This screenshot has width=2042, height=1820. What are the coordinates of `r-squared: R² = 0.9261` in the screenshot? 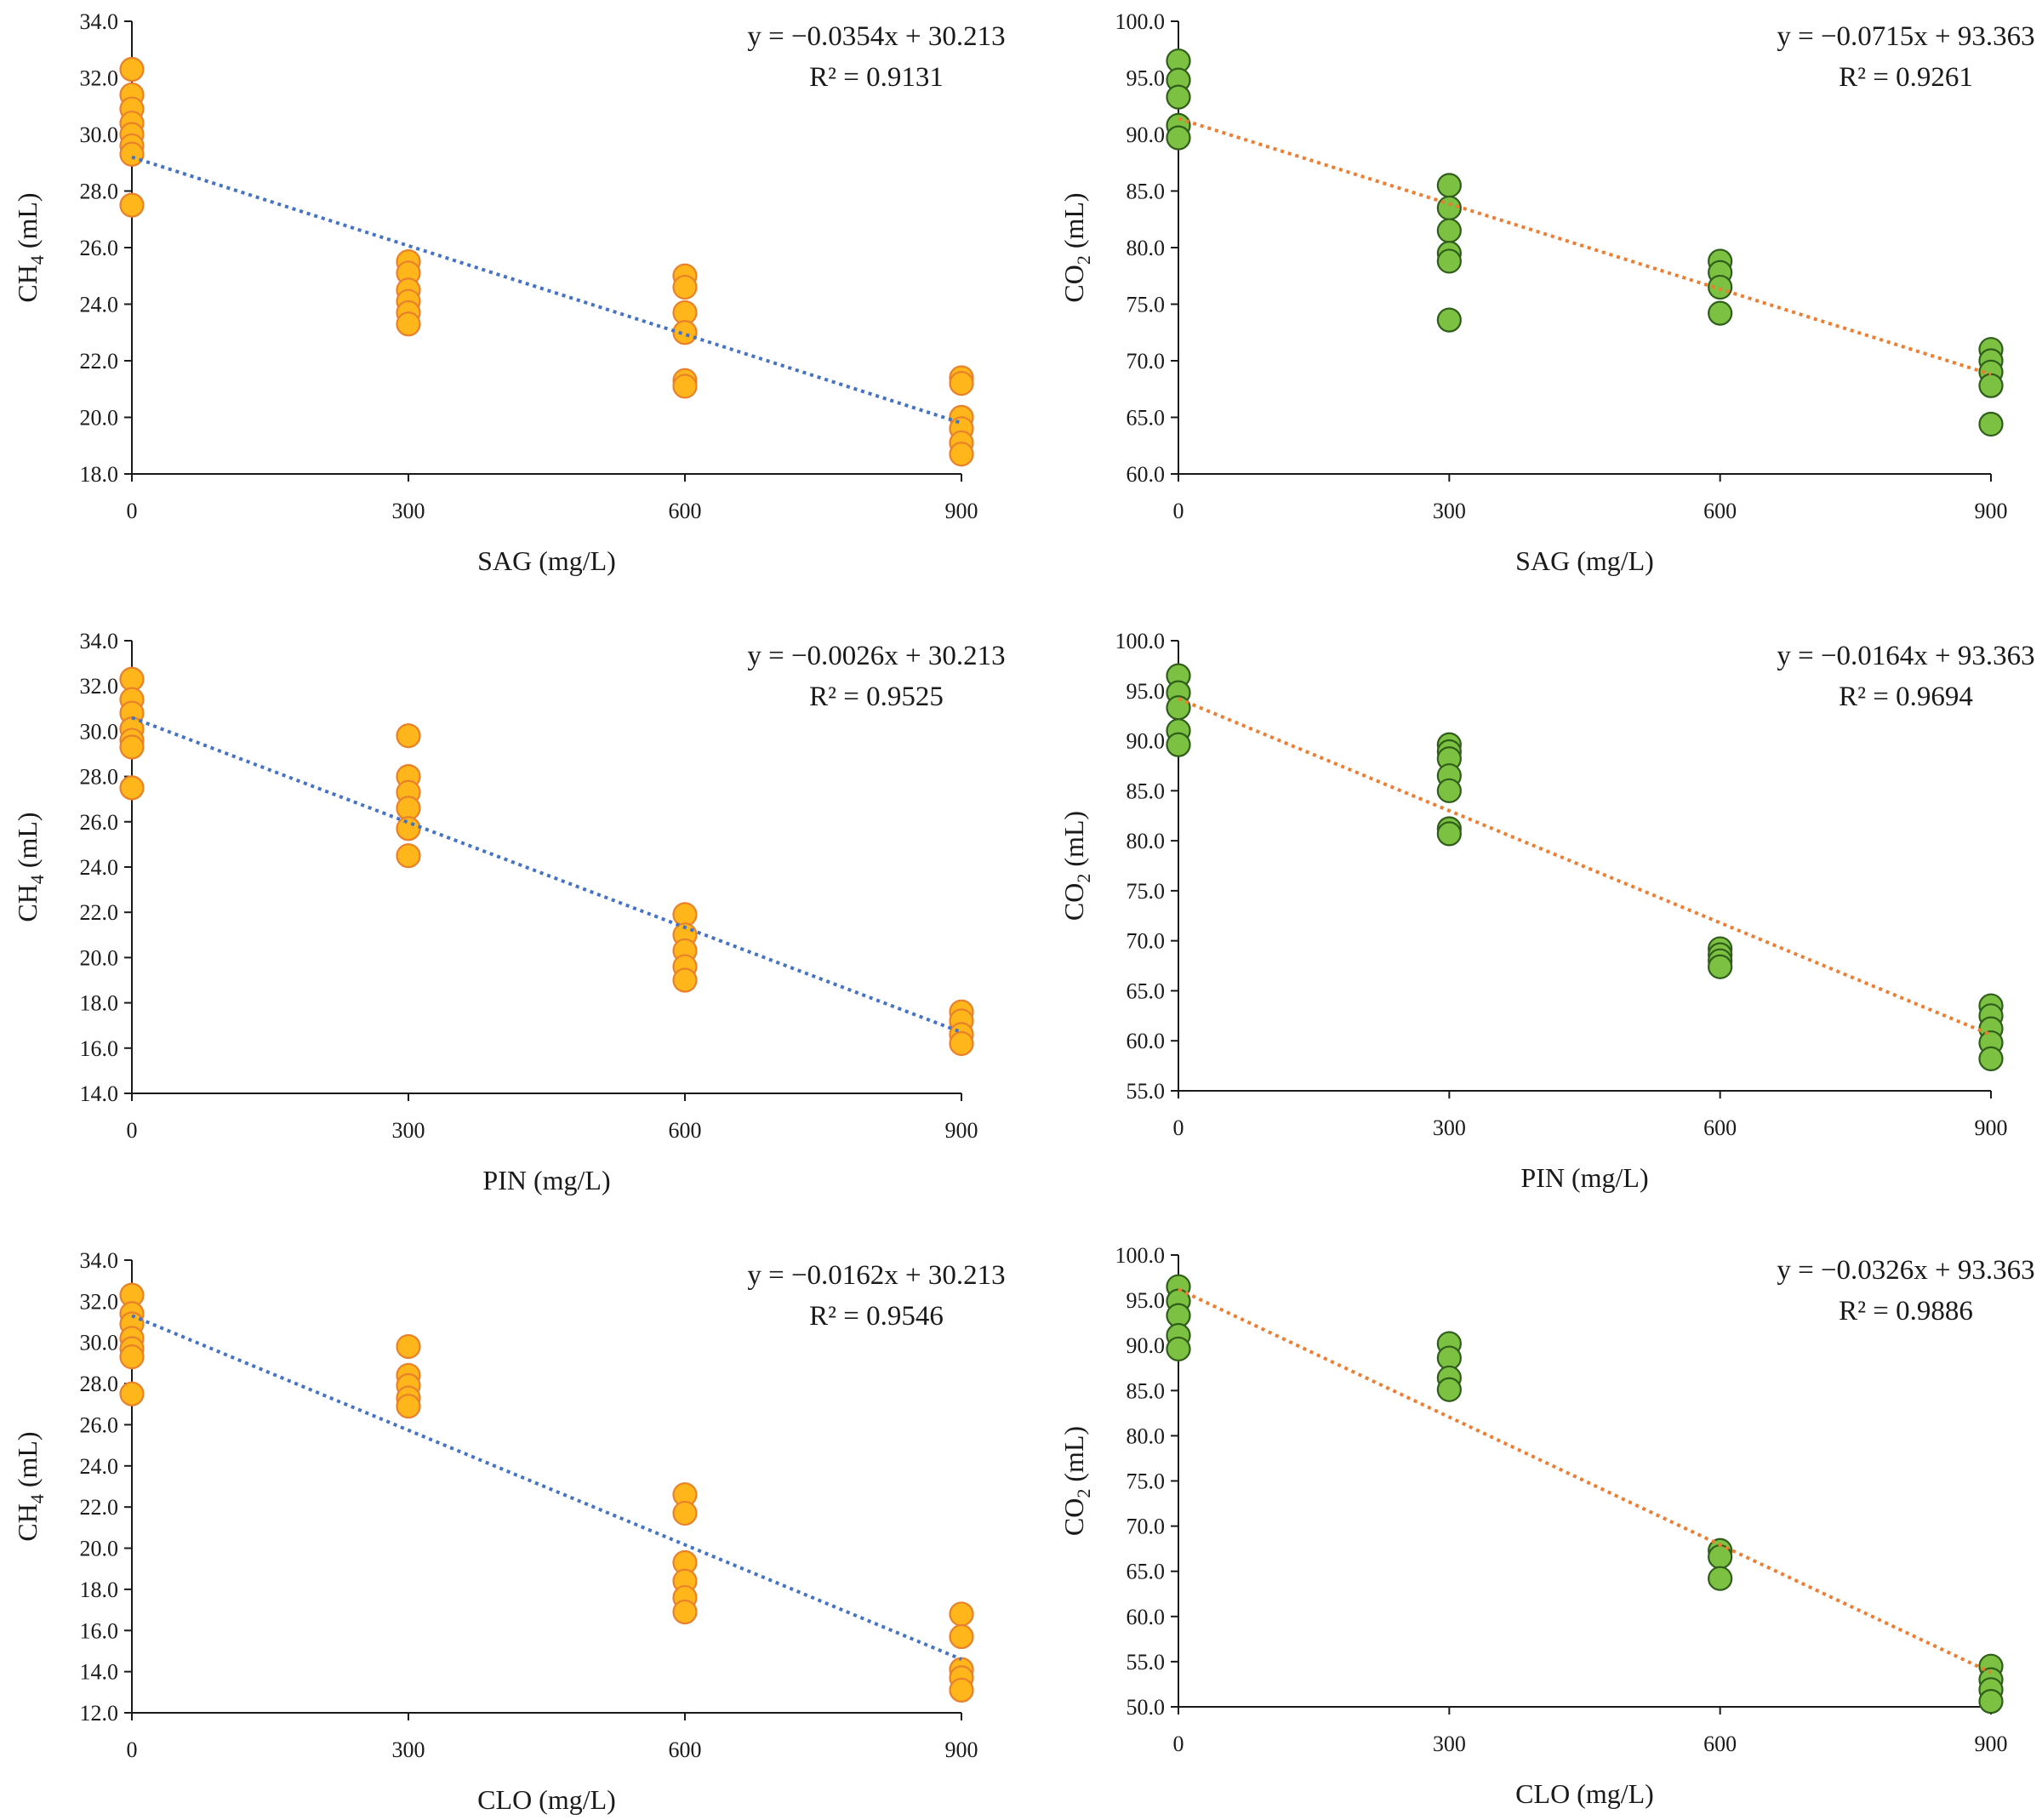 It's located at (1906, 77).